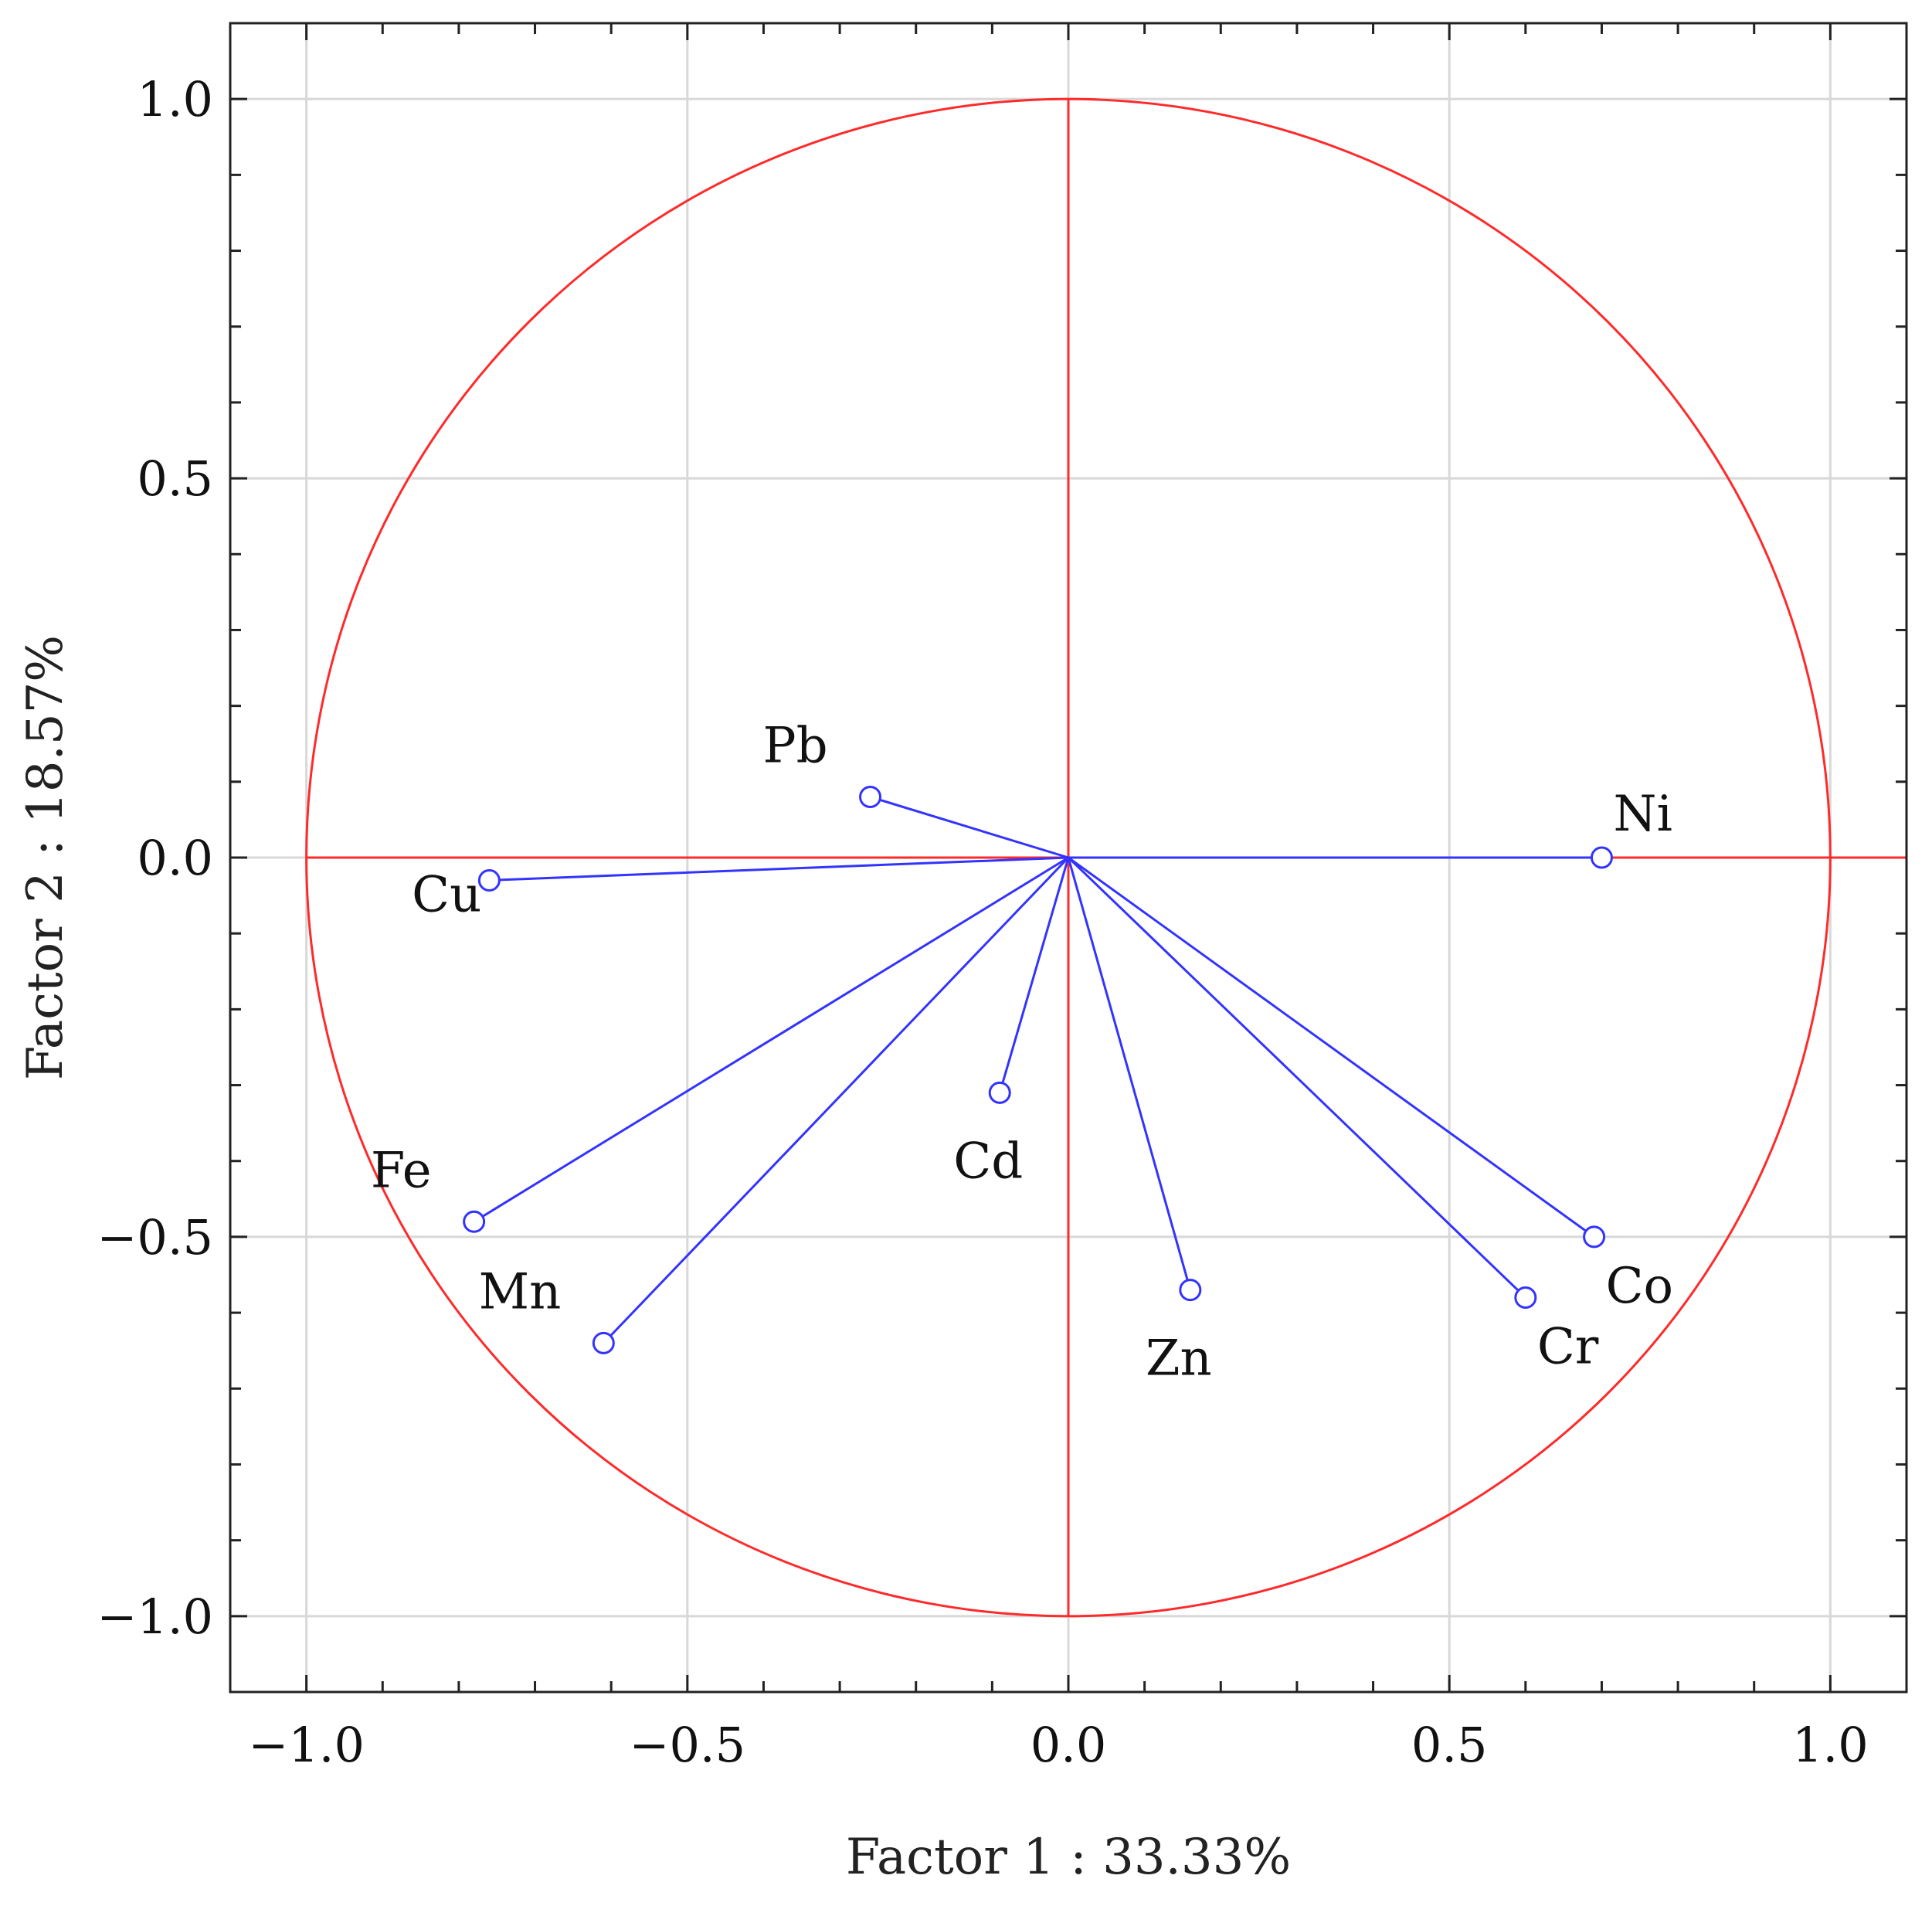  Describe the element at coordinates (988, 1161) in the screenshot. I see `label-cd: Cd` at that location.